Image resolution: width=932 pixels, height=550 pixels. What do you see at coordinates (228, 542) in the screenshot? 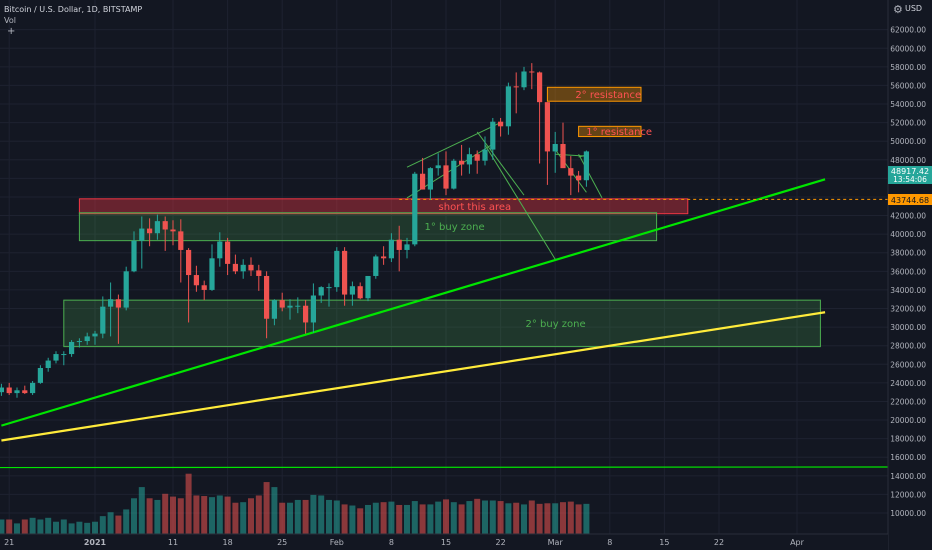
I see `time-tick-label: 18` at bounding box center [228, 542].